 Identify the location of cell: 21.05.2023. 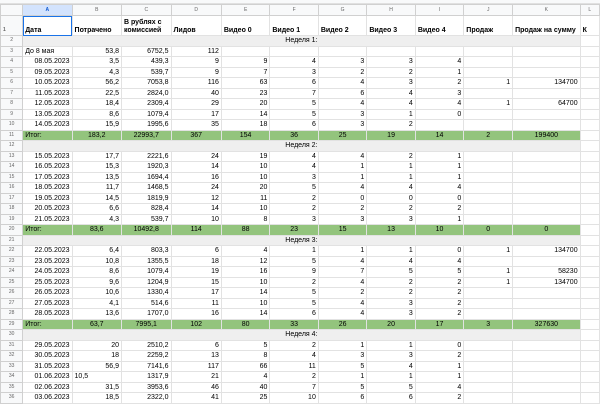
(47, 219).